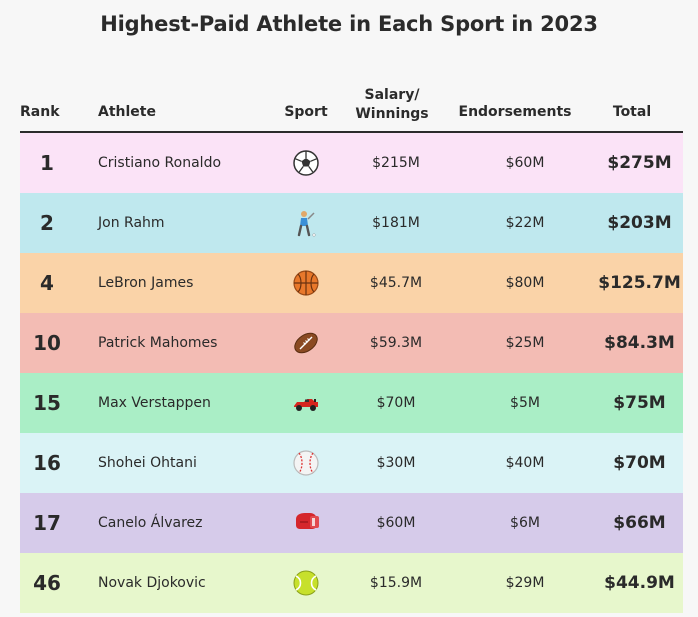 This screenshot has height=617, width=698. What do you see at coordinates (351, 132) in the screenshot?
I see `header-rule` at bounding box center [351, 132].